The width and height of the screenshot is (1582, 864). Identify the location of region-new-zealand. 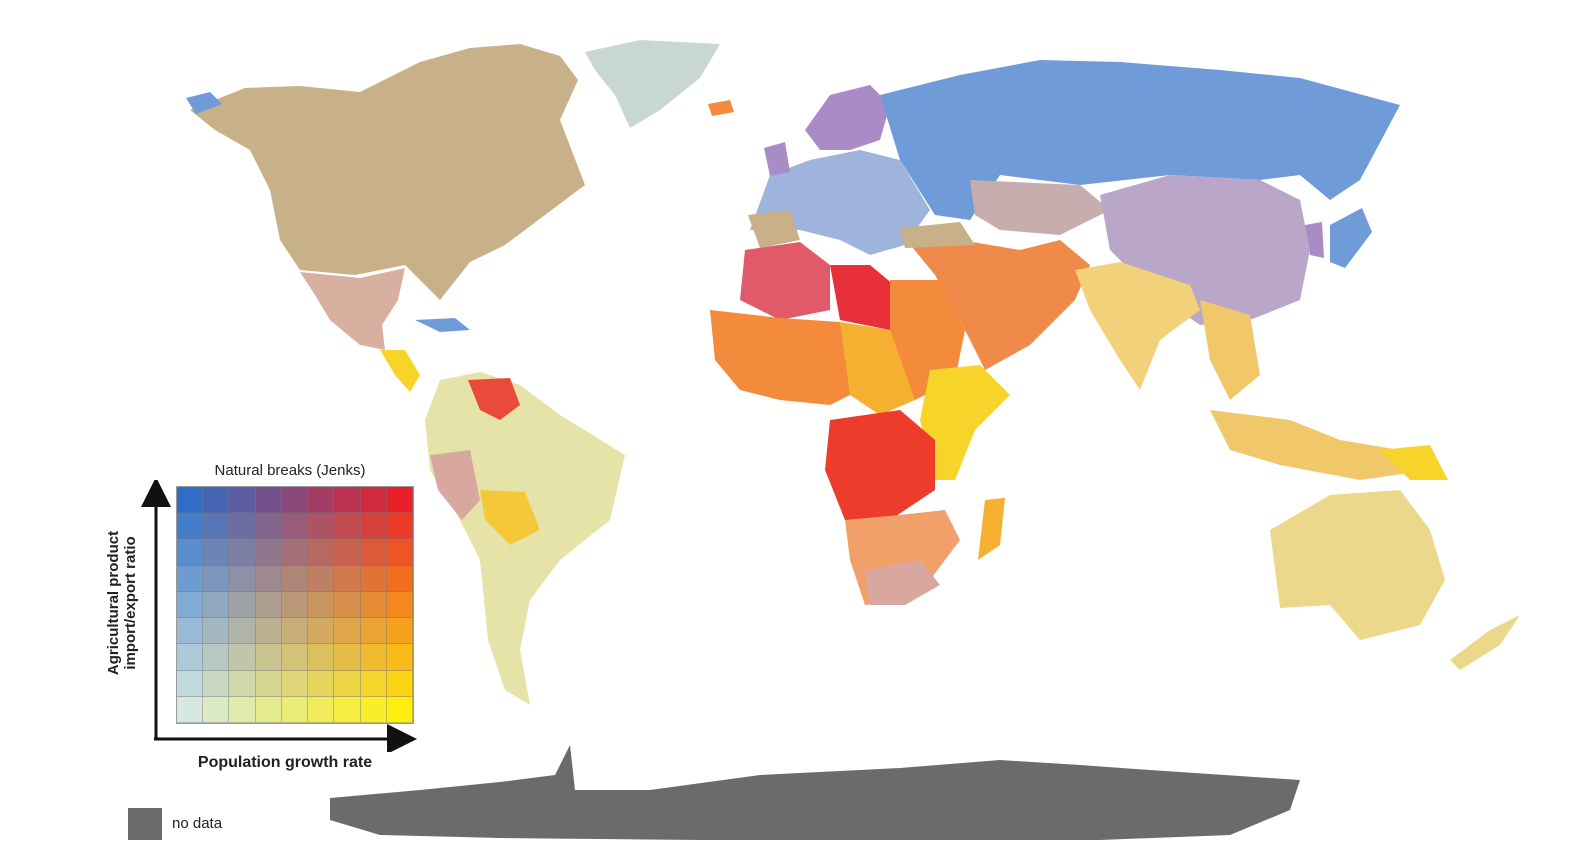
(1485, 642).